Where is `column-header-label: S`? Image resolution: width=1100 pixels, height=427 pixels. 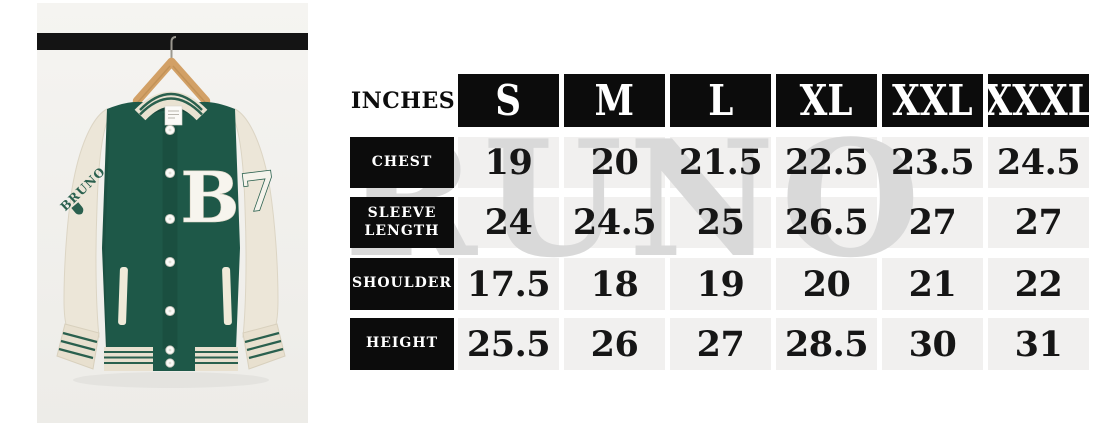 column-header-label: S is located at coordinates (508, 100).